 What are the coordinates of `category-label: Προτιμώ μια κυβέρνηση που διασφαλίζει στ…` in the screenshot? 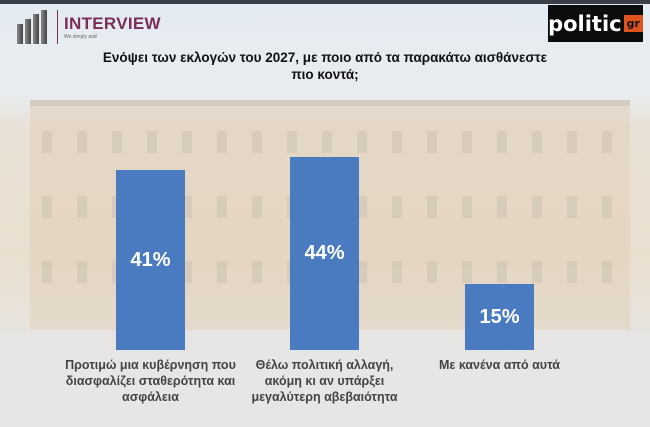 It's located at (150, 381).